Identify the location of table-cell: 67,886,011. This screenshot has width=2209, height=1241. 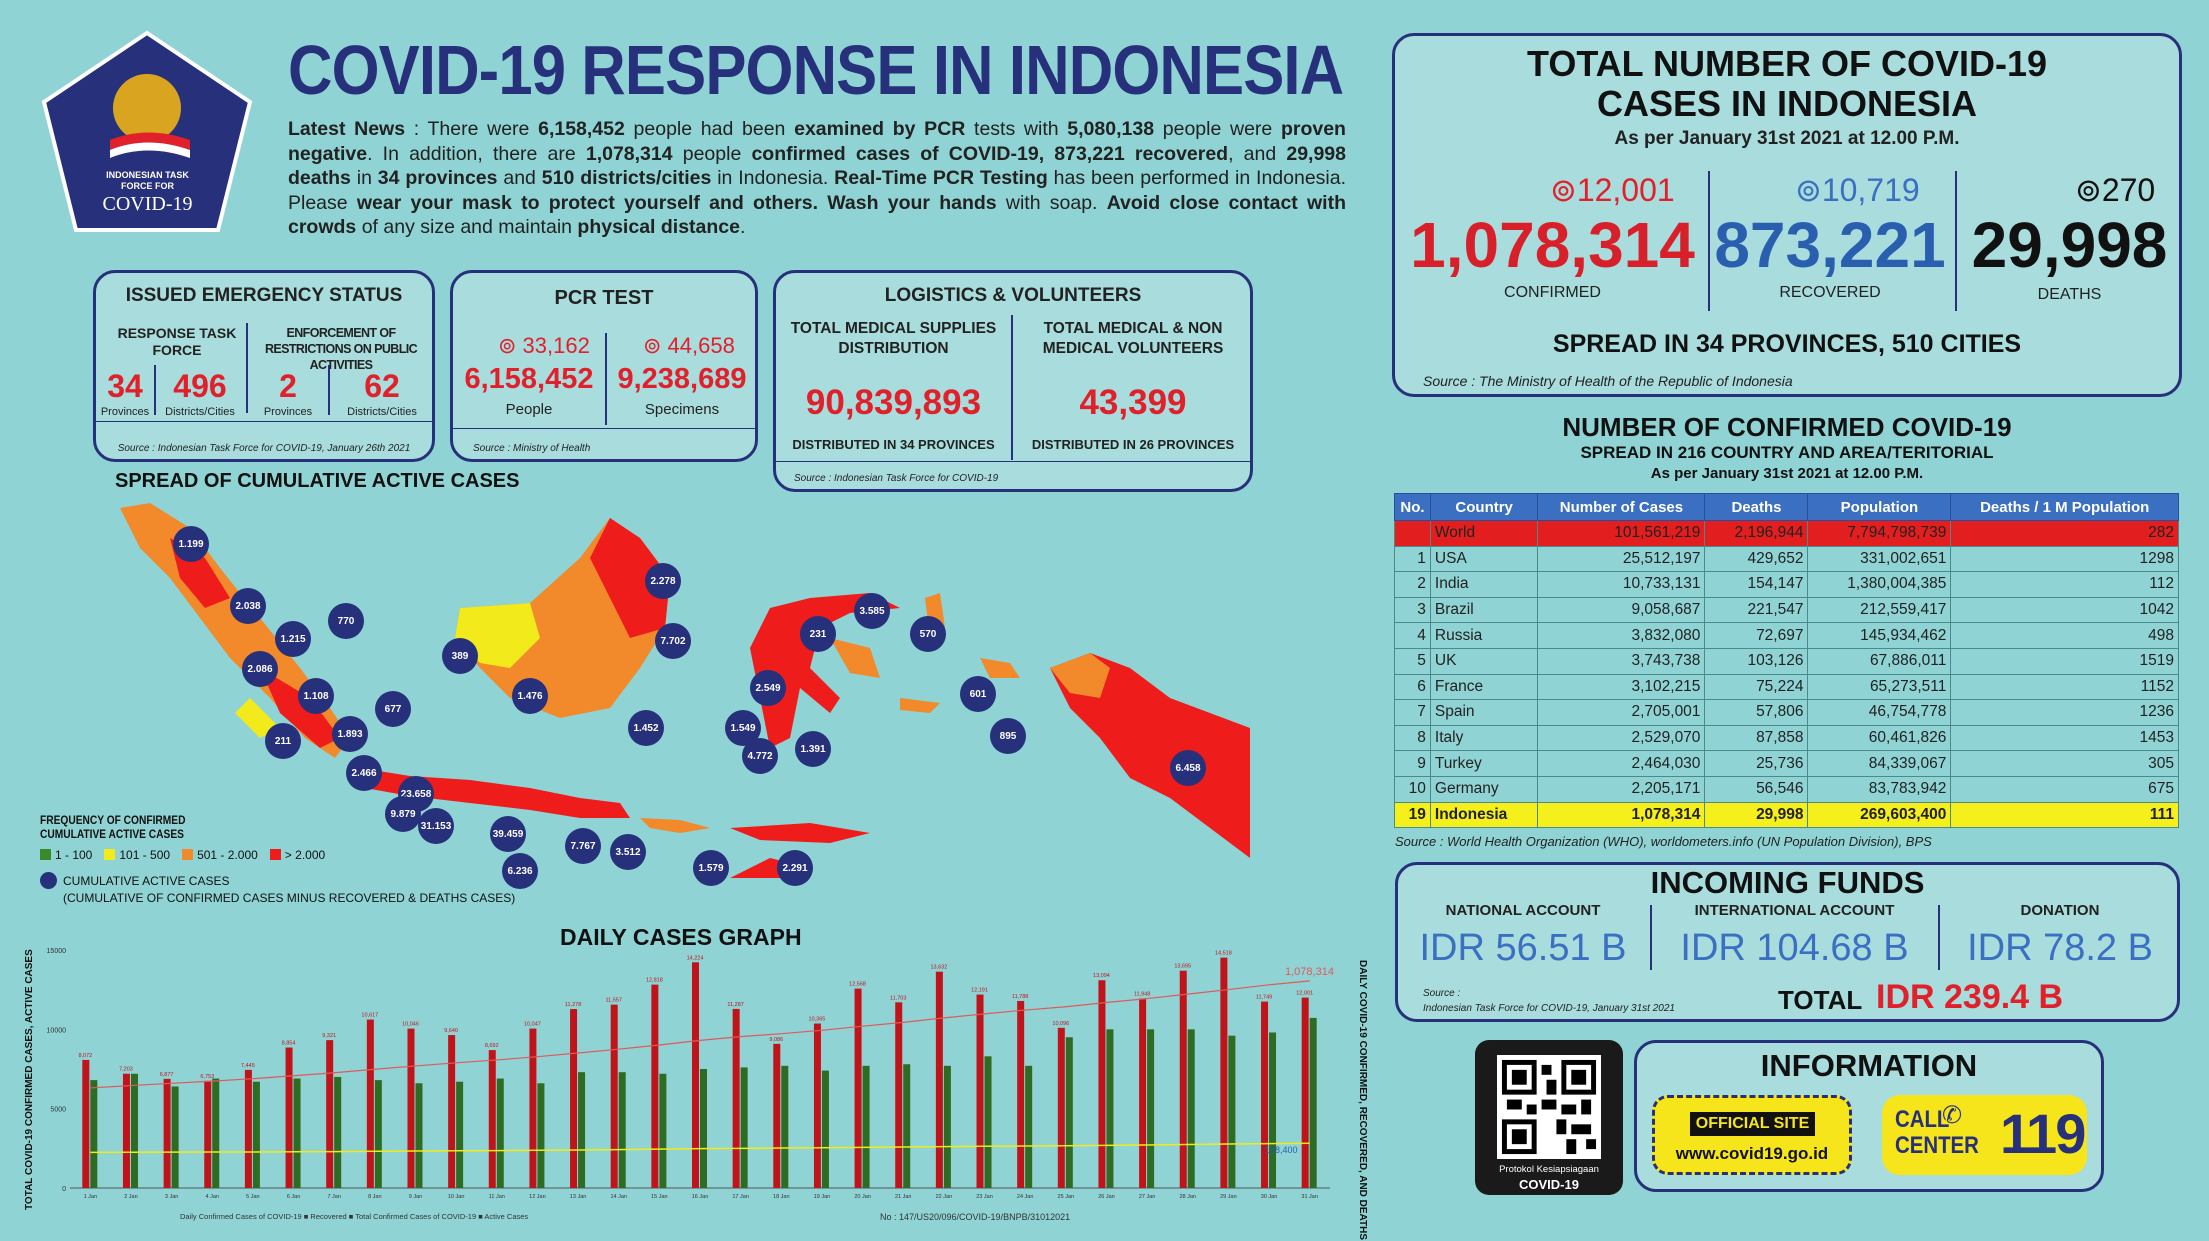
(1879, 661).